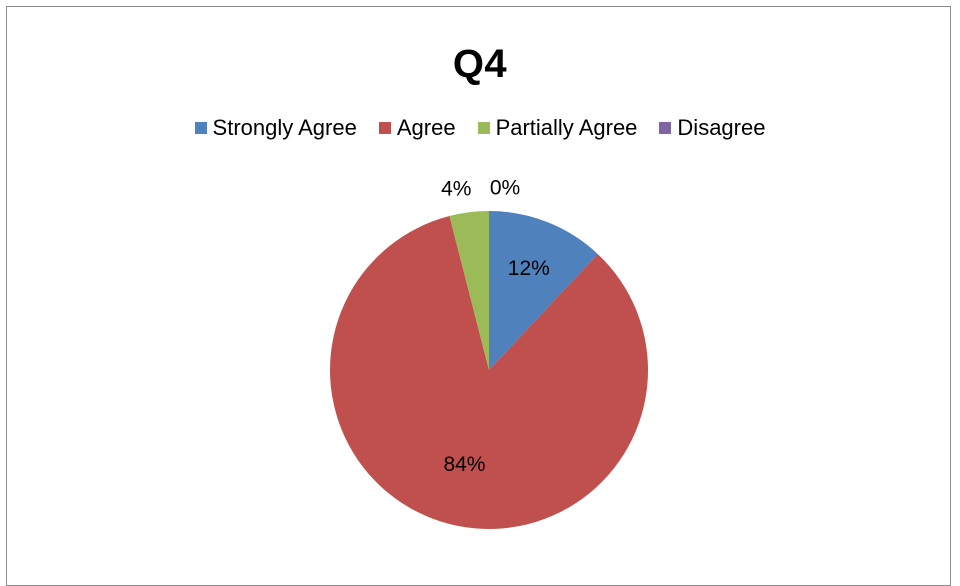 The width and height of the screenshot is (960, 586). Describe the element at coordinates (480, 64) in the screenshot. I see `chart-title: Q4` at that location.